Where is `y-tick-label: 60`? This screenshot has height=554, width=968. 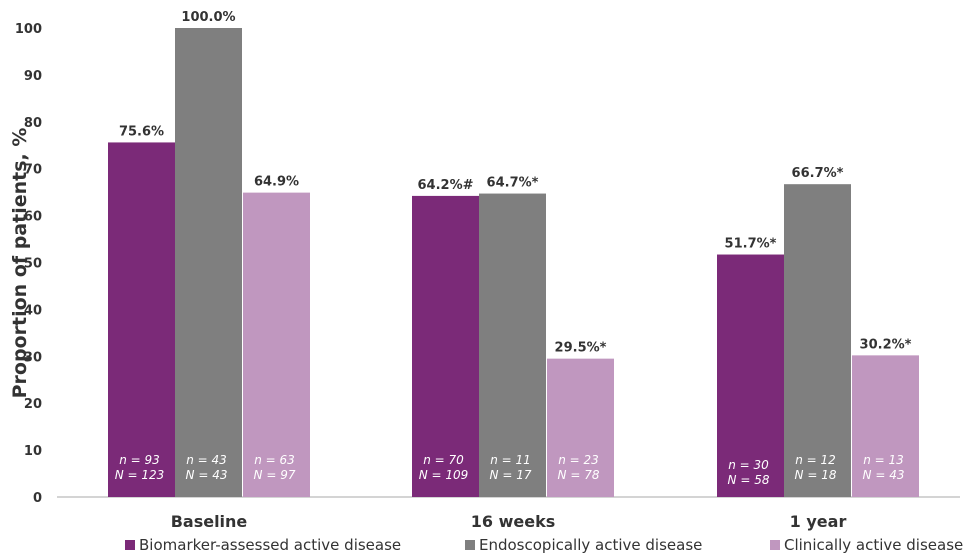 y-tick-label: 60 is located at coordinates (33, 217).